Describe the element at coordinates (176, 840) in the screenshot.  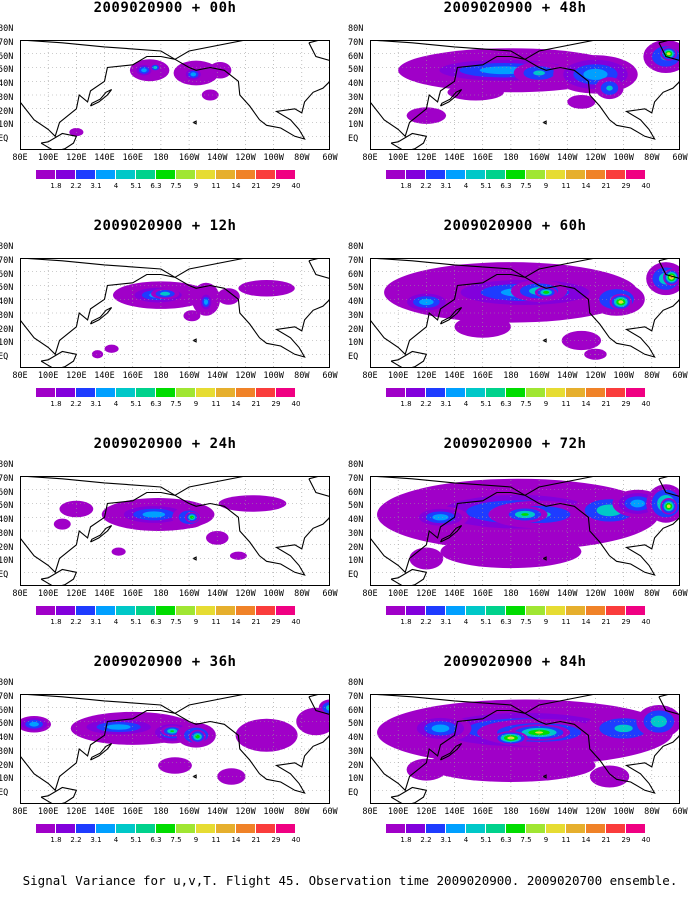
I see `colorbar-label: 7.5` at that location.